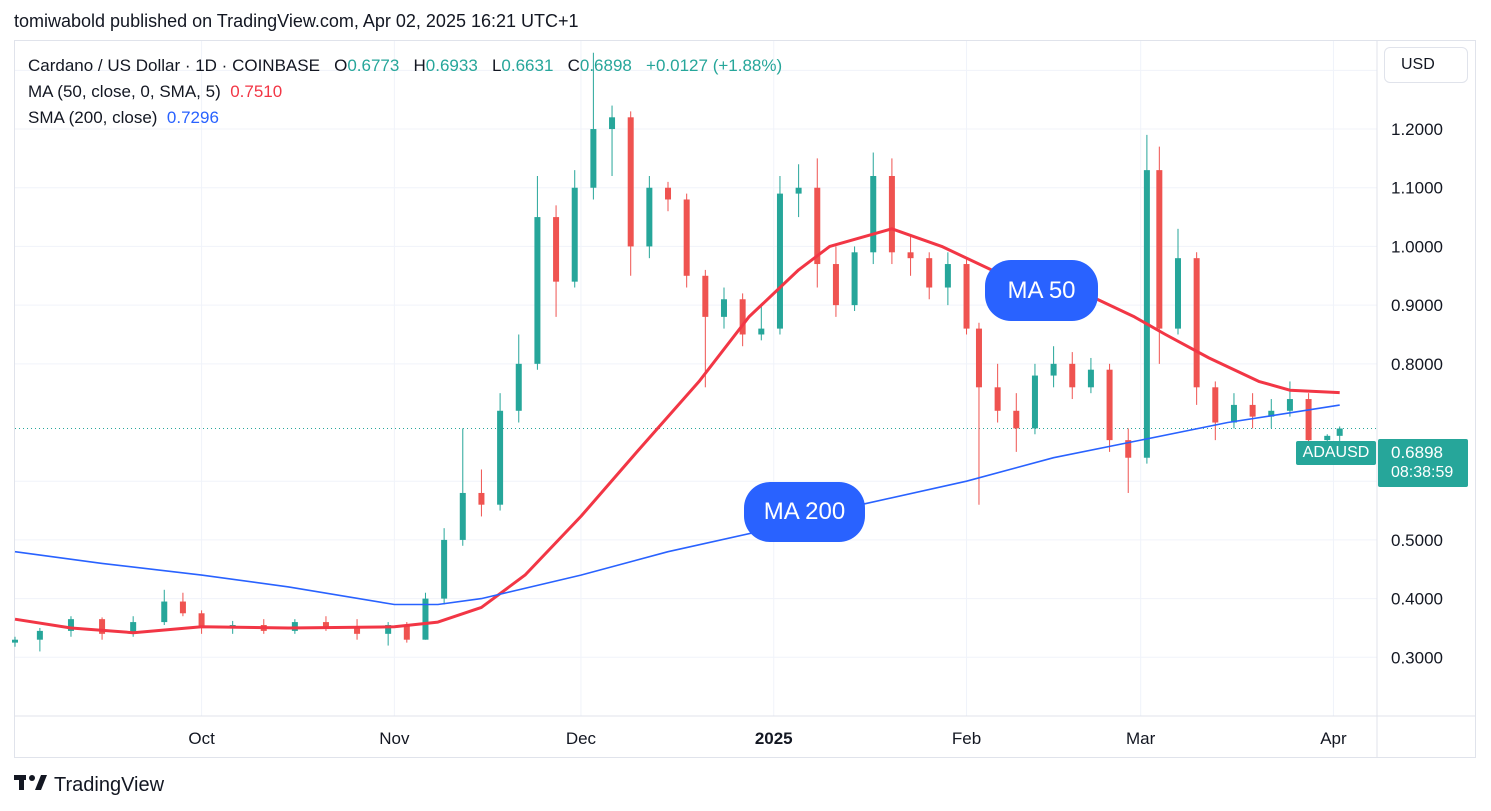 The height and width of the screenshot is (811, 1491). I want to click on brand-name: TradingView, so click(109, 784).